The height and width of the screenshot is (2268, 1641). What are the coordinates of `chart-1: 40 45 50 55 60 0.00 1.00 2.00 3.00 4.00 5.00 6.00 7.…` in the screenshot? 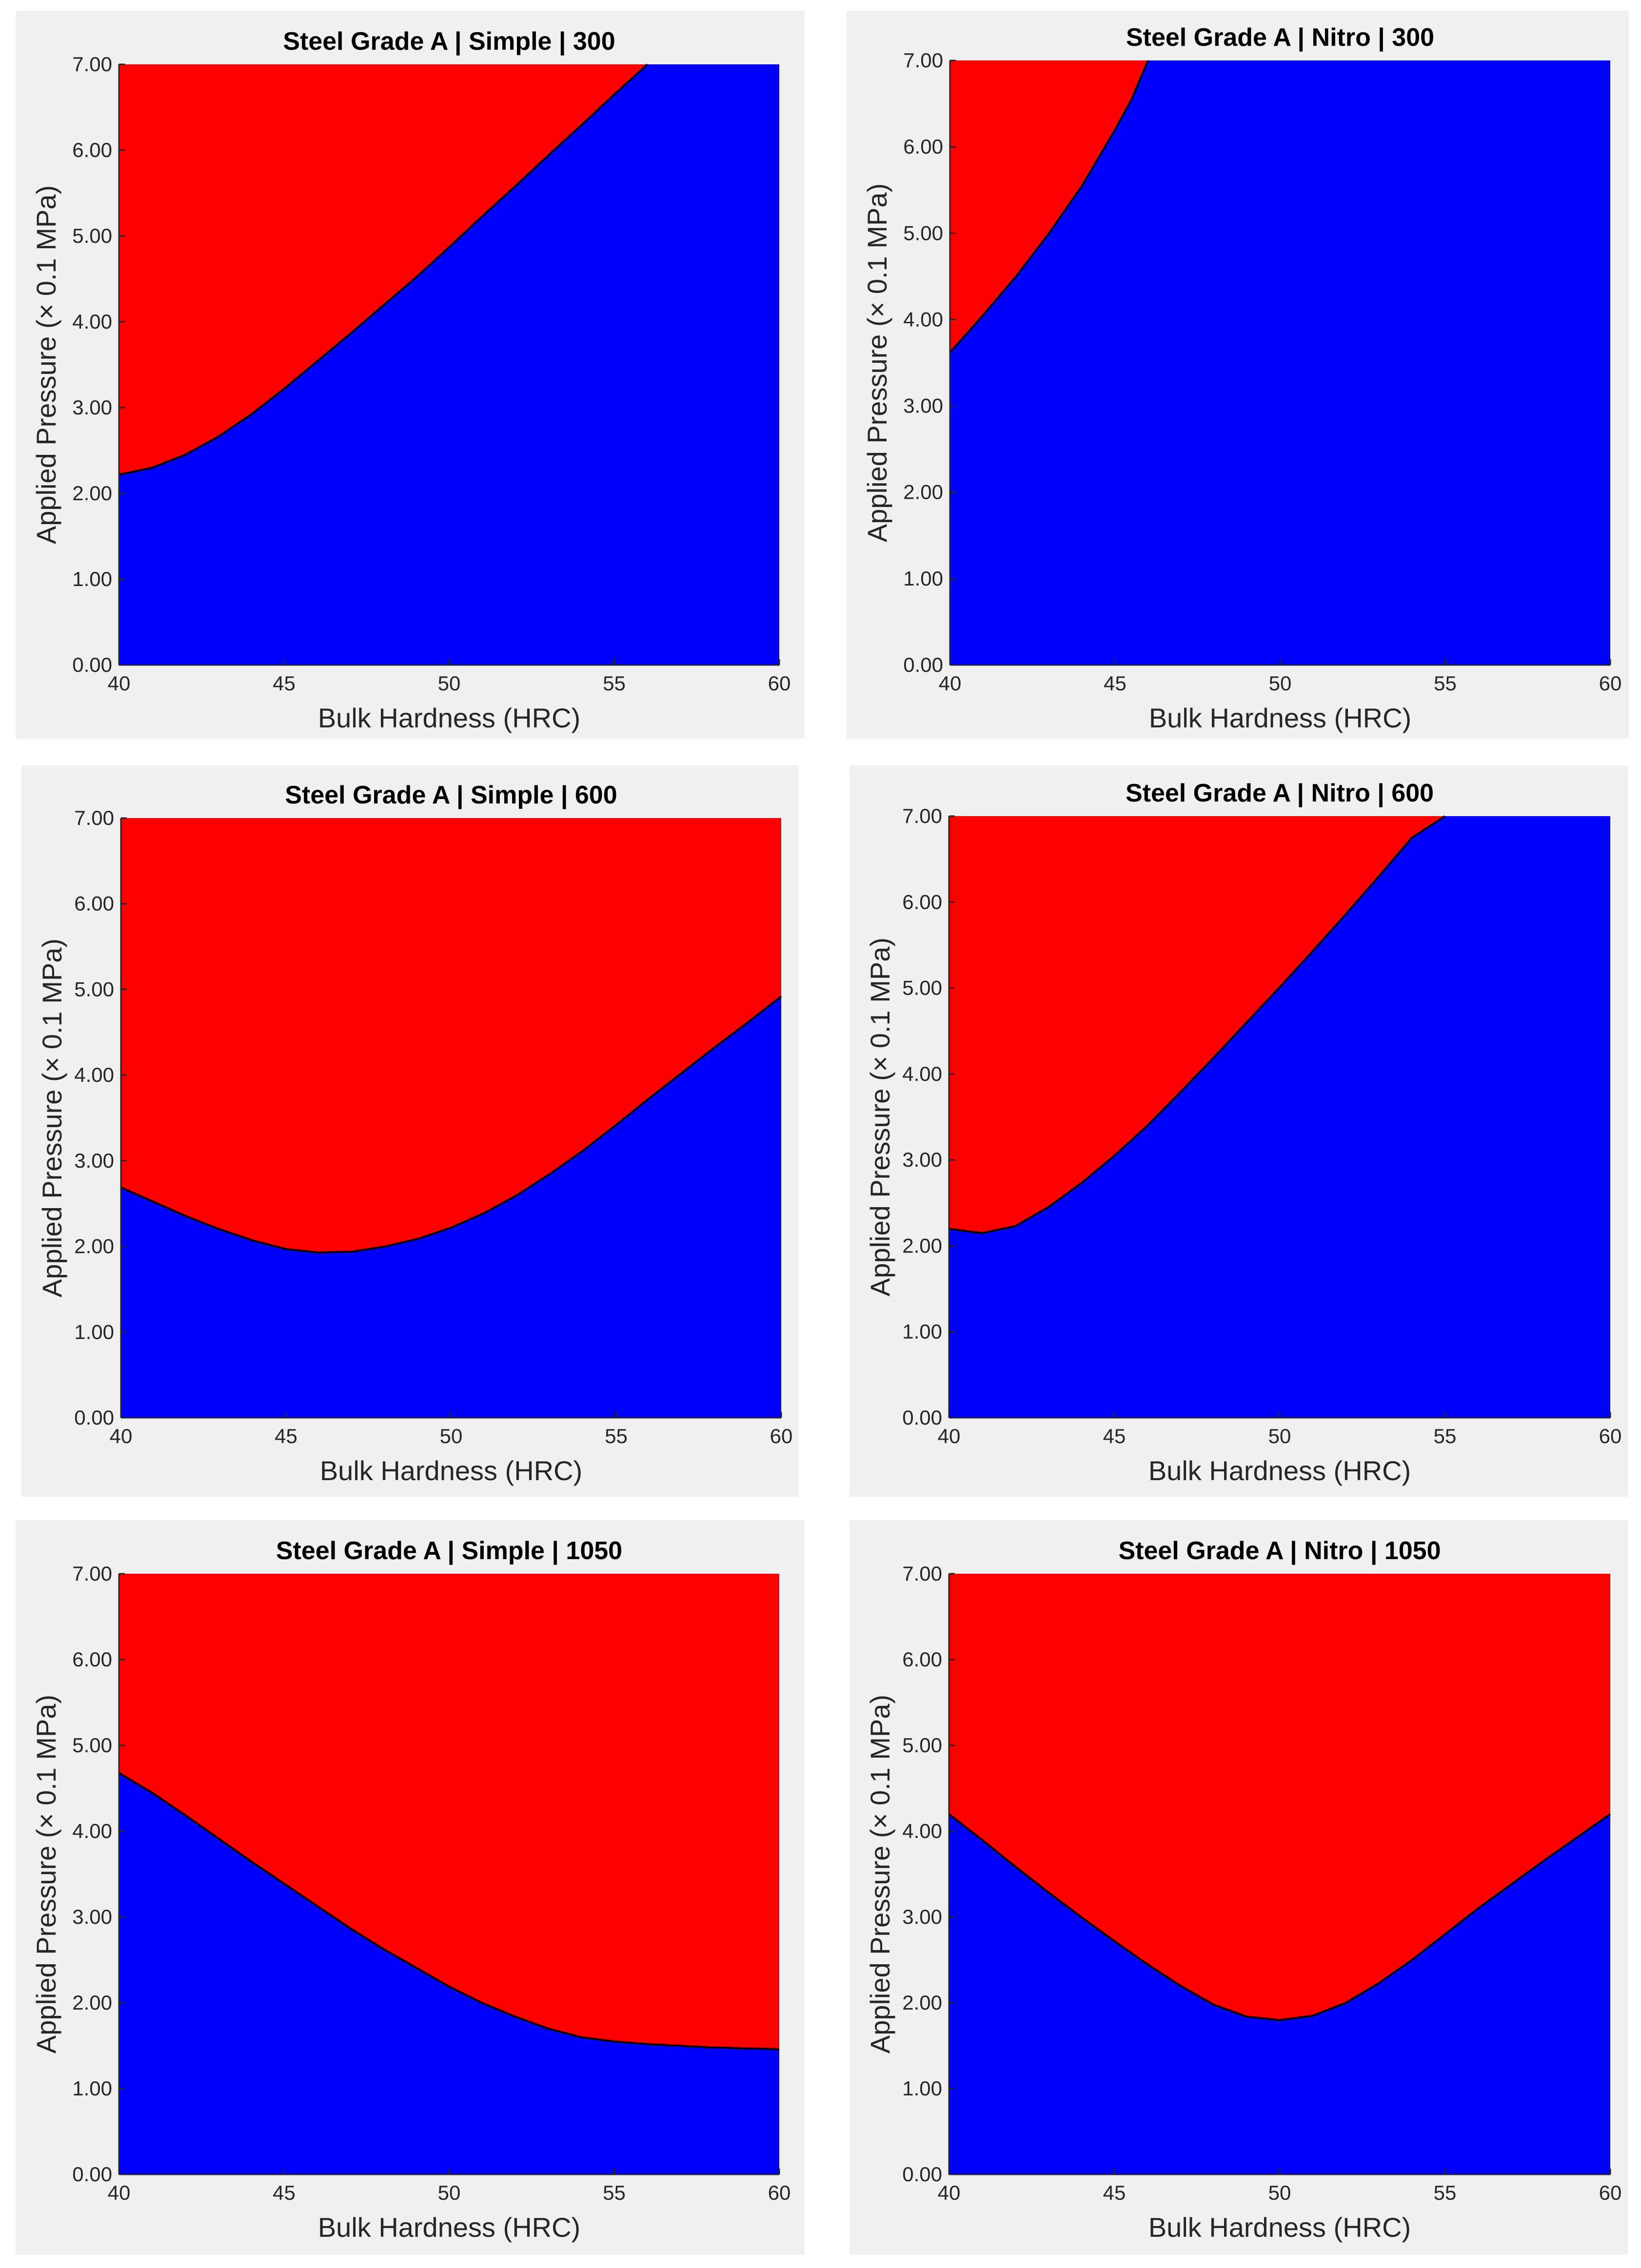 It's located at (411, 380).